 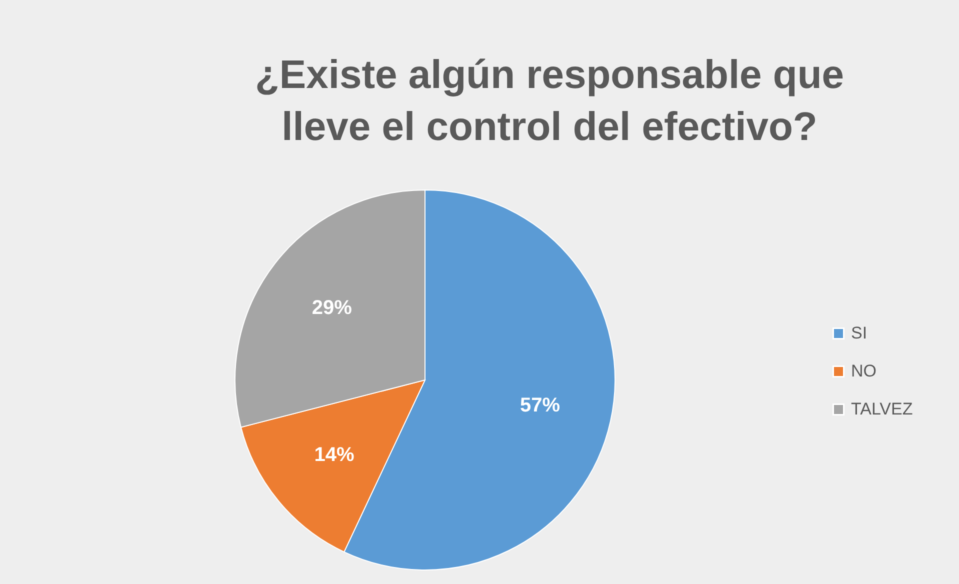 What do you see at coordinates (334, 455) in the screenshot?
I see `data-label: 14%` at bounding box center [334, 455].